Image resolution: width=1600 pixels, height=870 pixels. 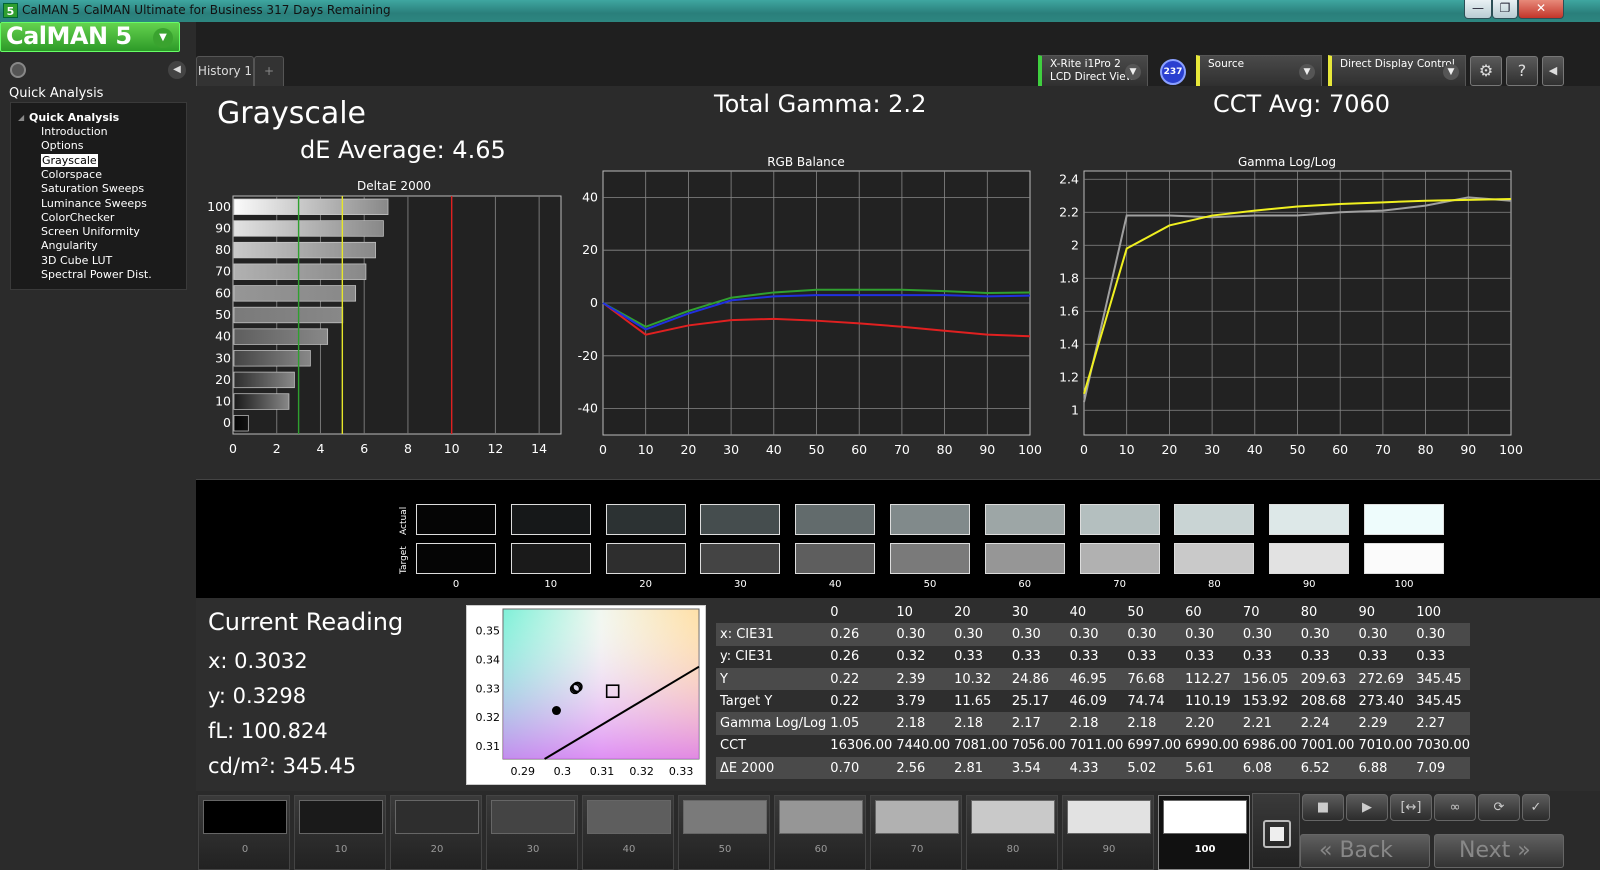 What do you see at coordinates (588, 355) in the screenshot?
I see `y-tick-label: -20` at bounding box center [588, 355].